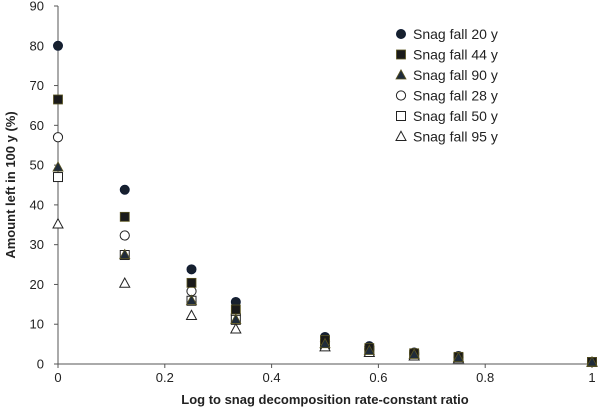 This screenshot has width=598, height=414. Describe the element at coordinates (37, 85) in the screenshot. I see `y-tick-label: 70` at that location.